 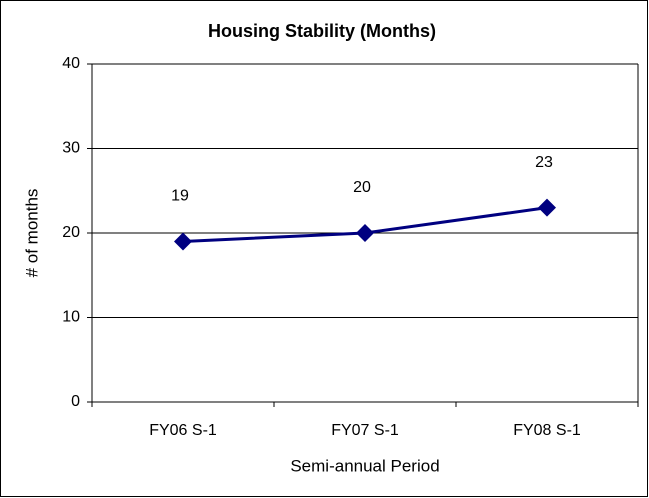 What do you see at coordinates (183, 430) in the screenshot?
I see `x-tick-label: FY06 S-1` at bounding box center [183, 430].